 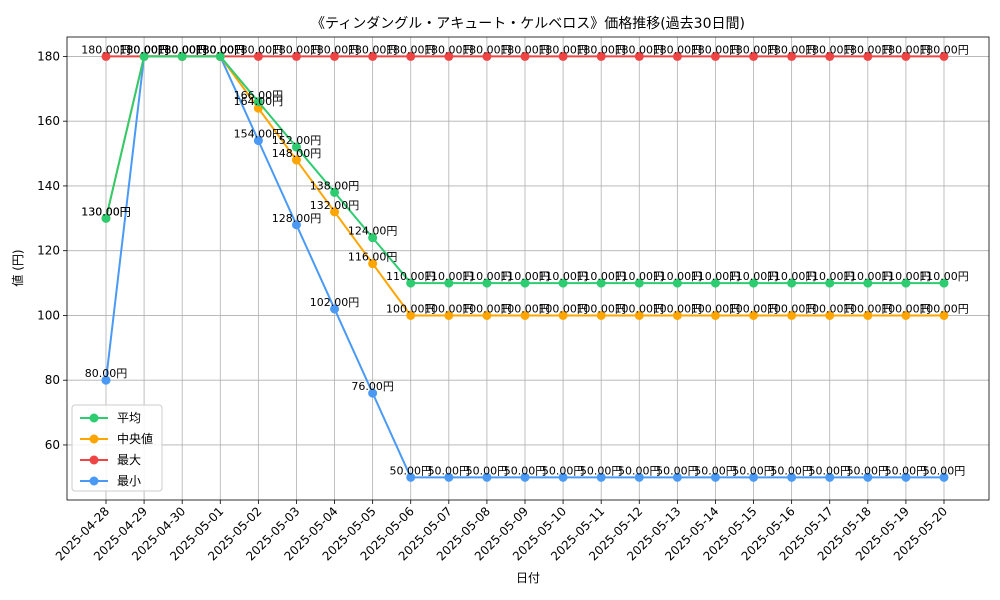 I want to click on y-tick-label: 120, so click(x=48, y=251).